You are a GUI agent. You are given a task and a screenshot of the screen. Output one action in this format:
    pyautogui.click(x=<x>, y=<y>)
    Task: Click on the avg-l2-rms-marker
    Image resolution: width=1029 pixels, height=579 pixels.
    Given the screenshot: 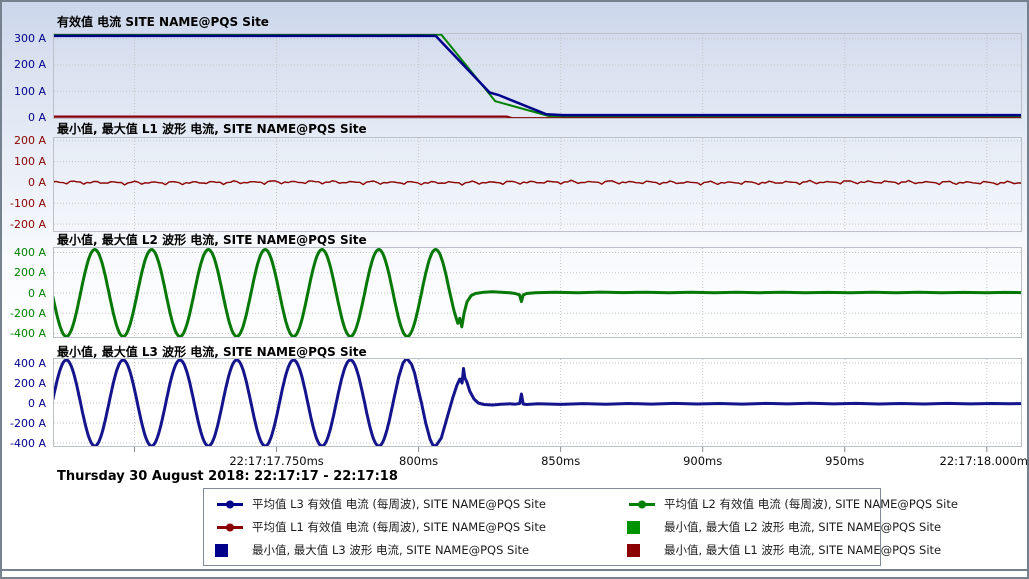 What is the action you would take?
    pyautogui.click(x=642, y=504)
    